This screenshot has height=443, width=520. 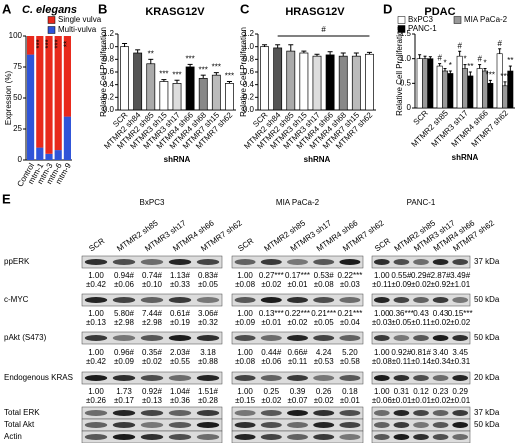 I want to click on quant-sd: ±0.11, so click(x=421, y=322).